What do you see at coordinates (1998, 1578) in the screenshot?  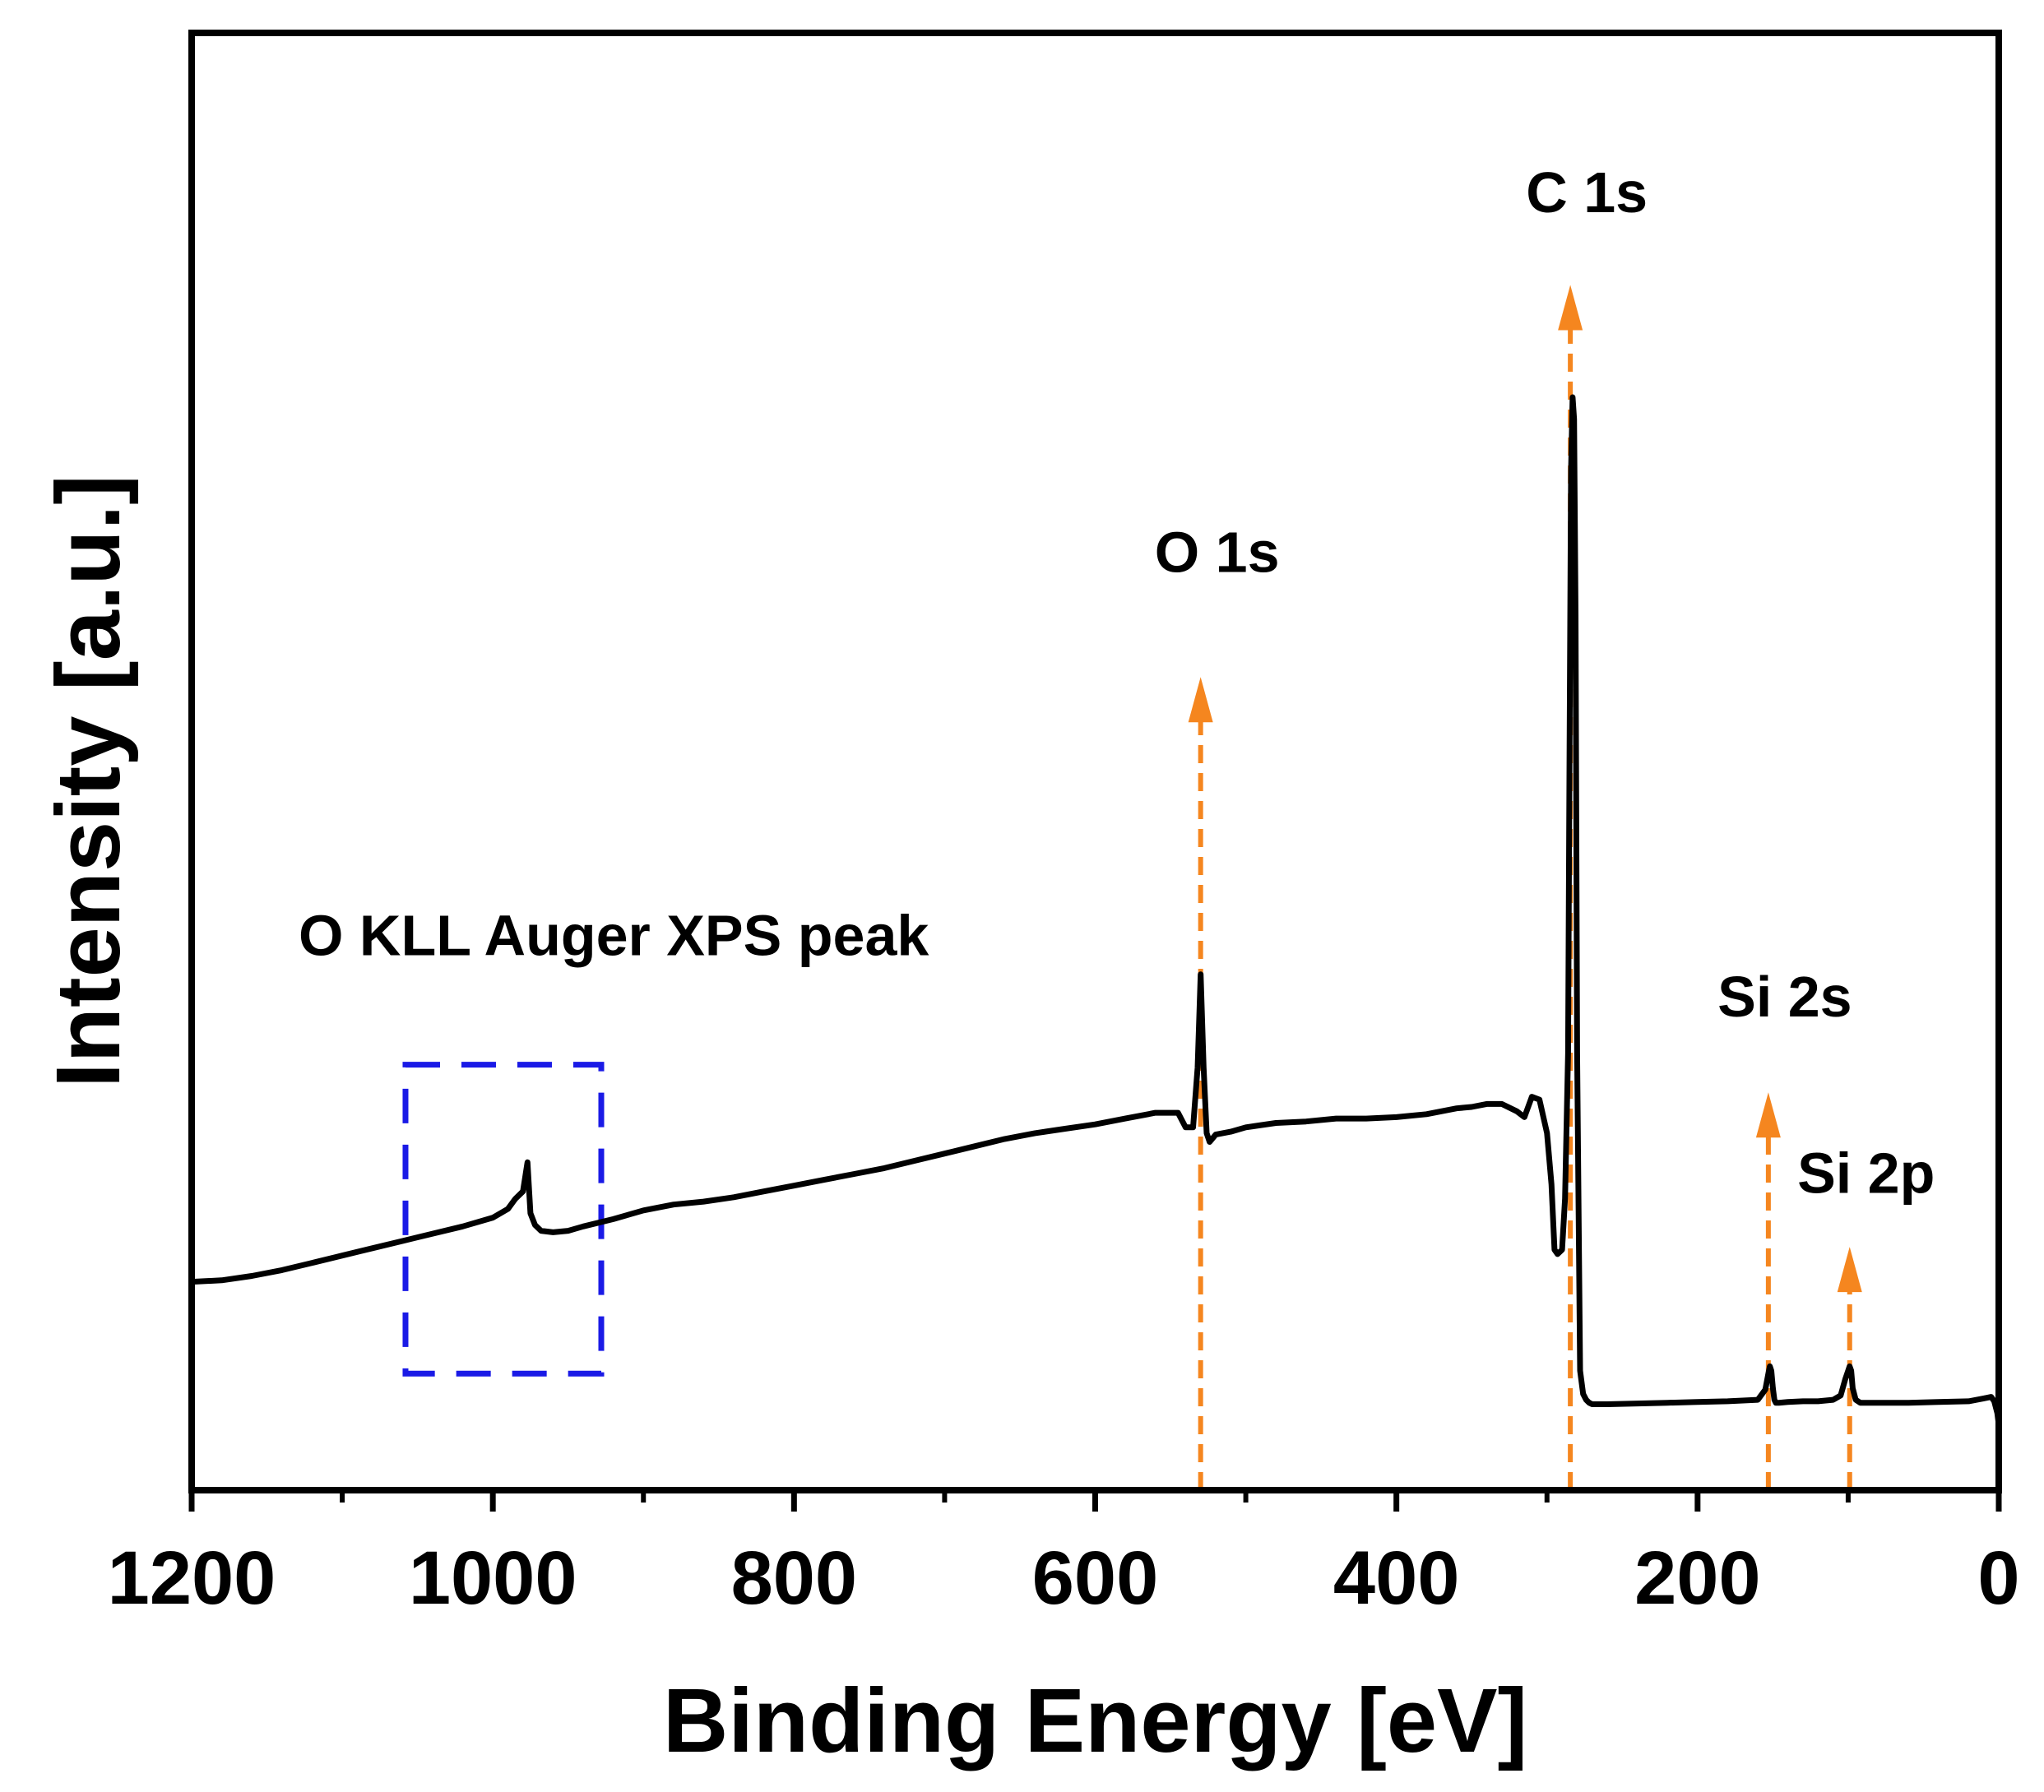 I see `x-tick-label: 0` at bounding box center [1998, 1578].